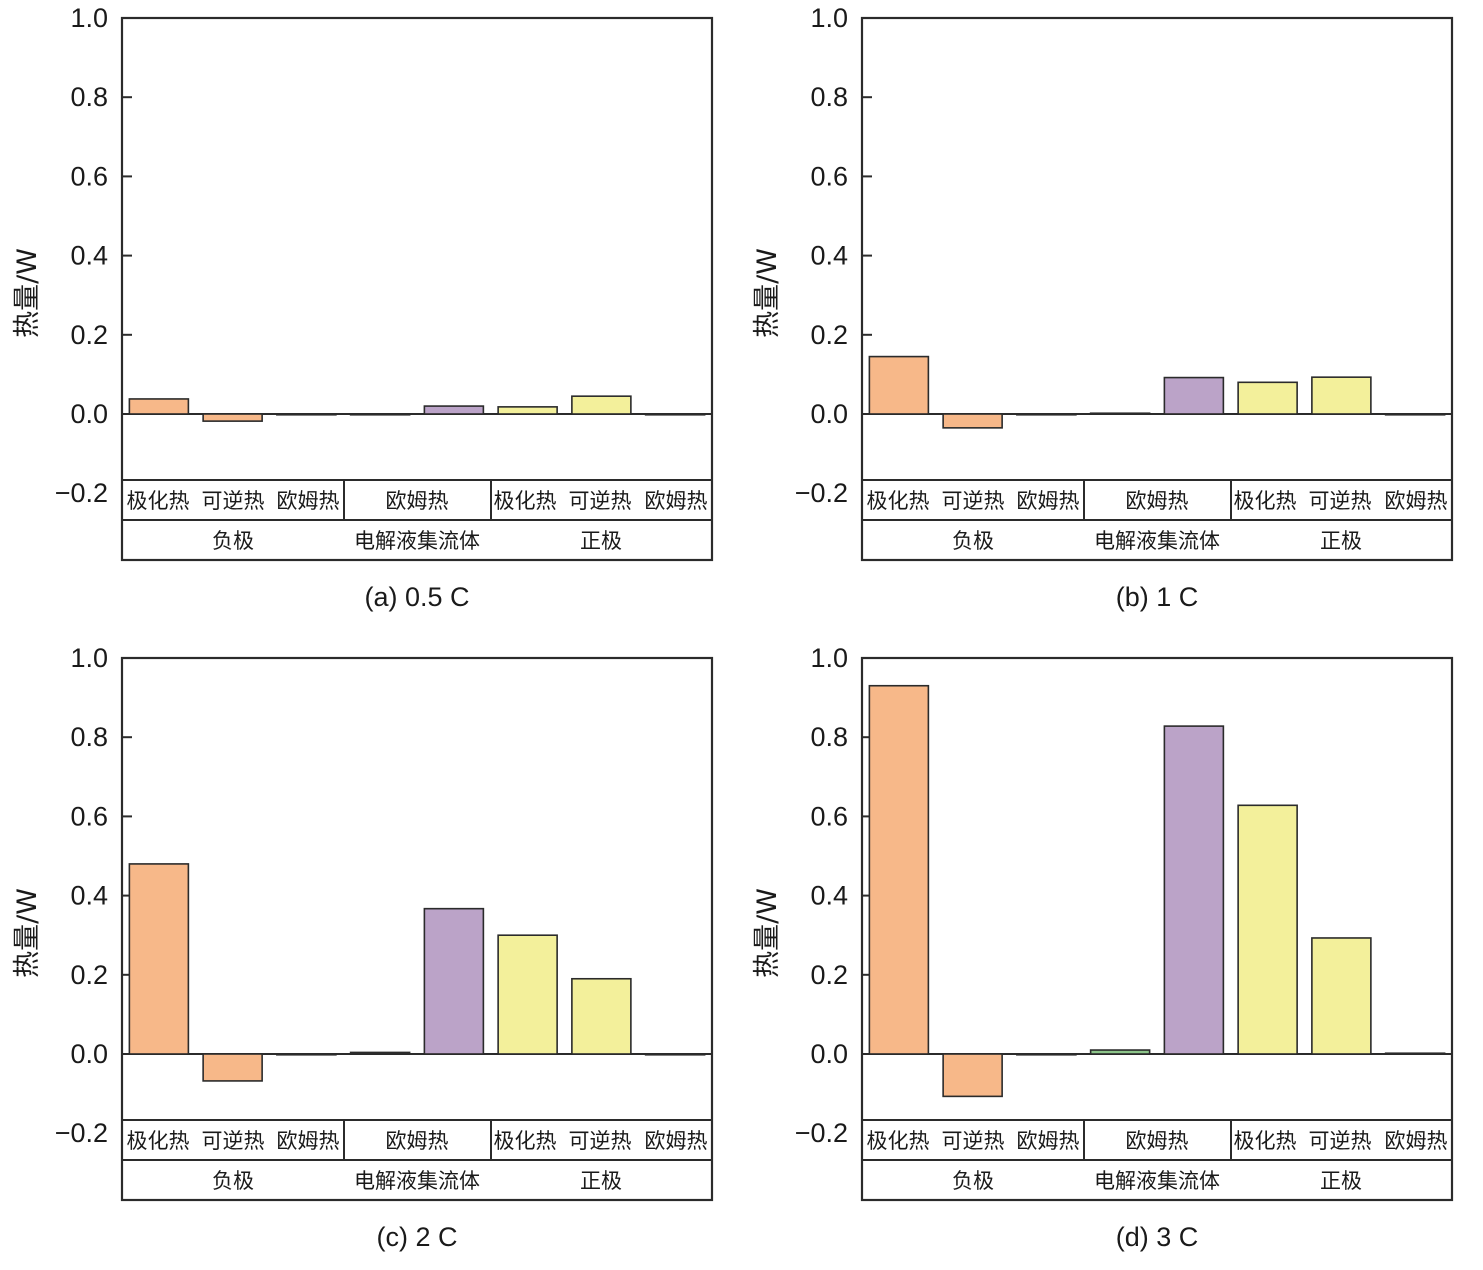 The image size is (1483, 1270). What do you see at coordinates (416, 597) in the screenshot?
I see `panel-caption: (a) 0.5 C` at bounding box center [416, 597].